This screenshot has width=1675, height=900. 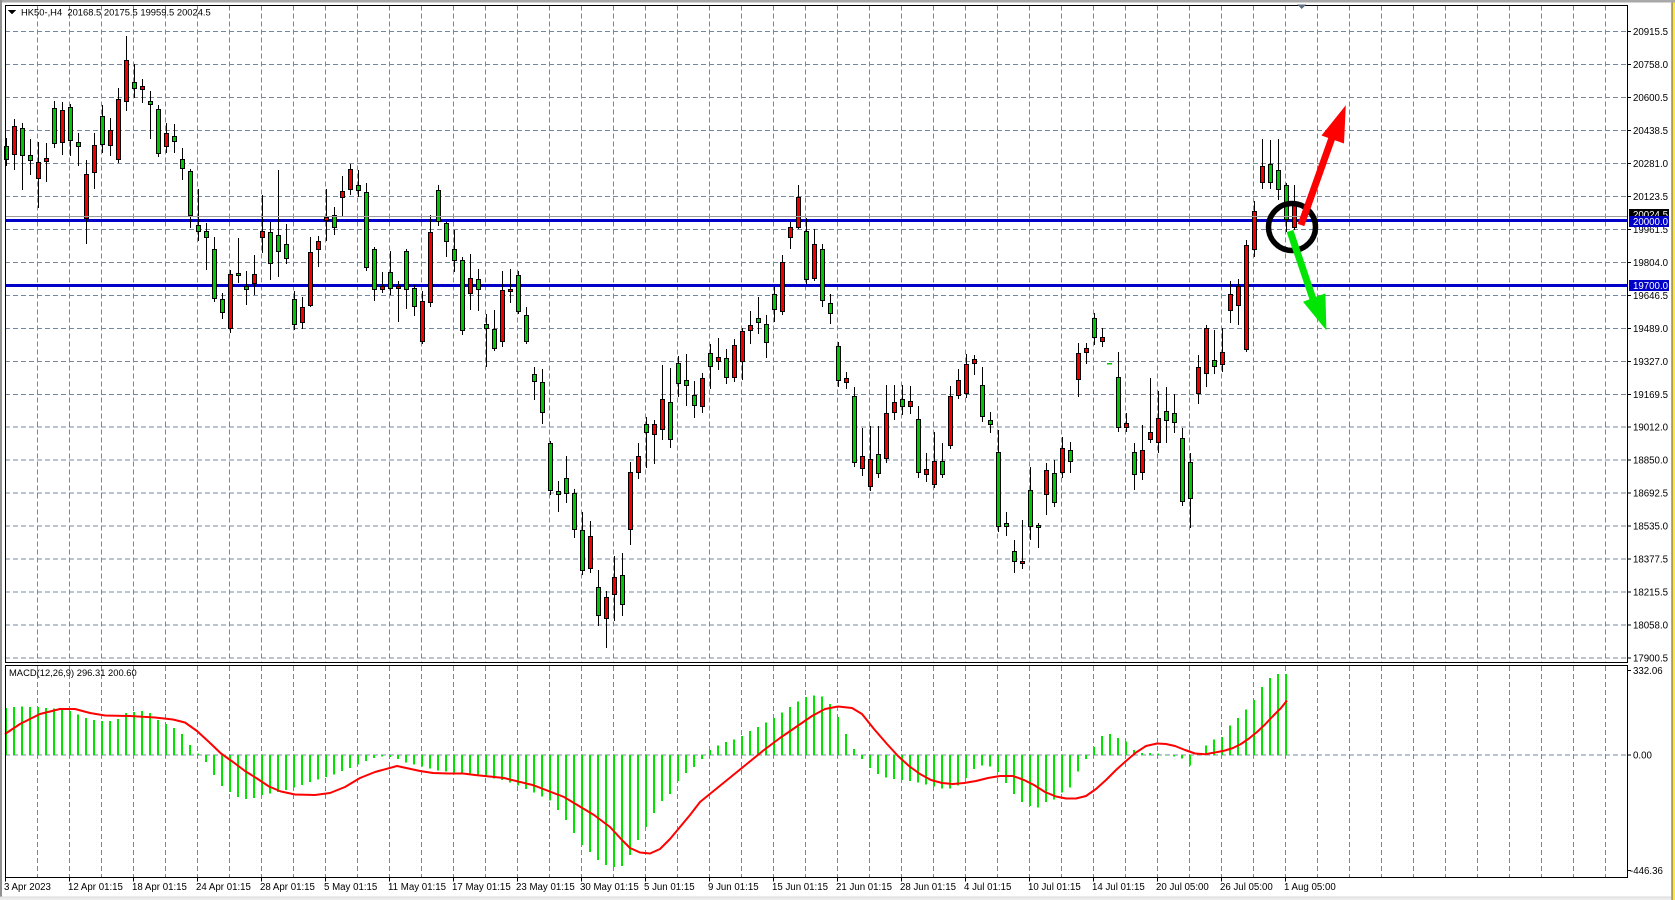 What do you see at coordinates (987, 887) in the screenshot?
I see `svg-text: 4 Jul 01:15` at bounding box center [987, 887].